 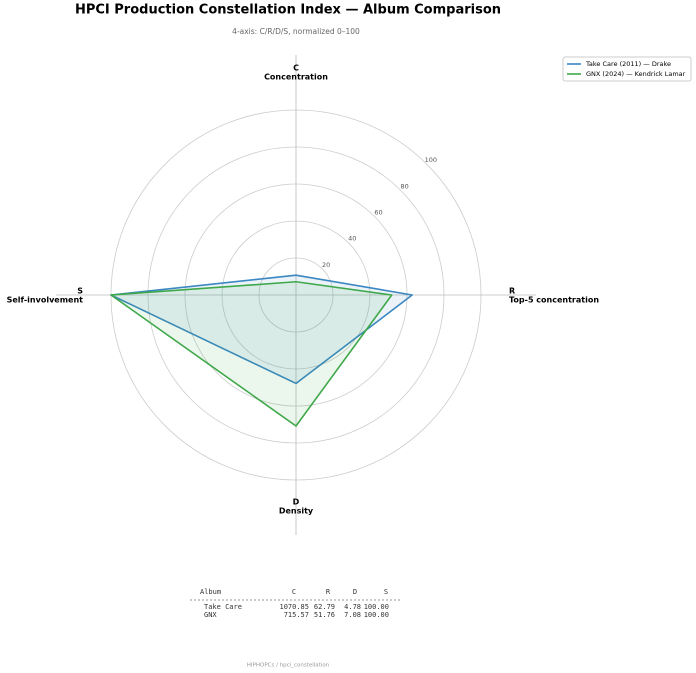 I want to click on table-cell: 4.78, so click(x=352, y=607).